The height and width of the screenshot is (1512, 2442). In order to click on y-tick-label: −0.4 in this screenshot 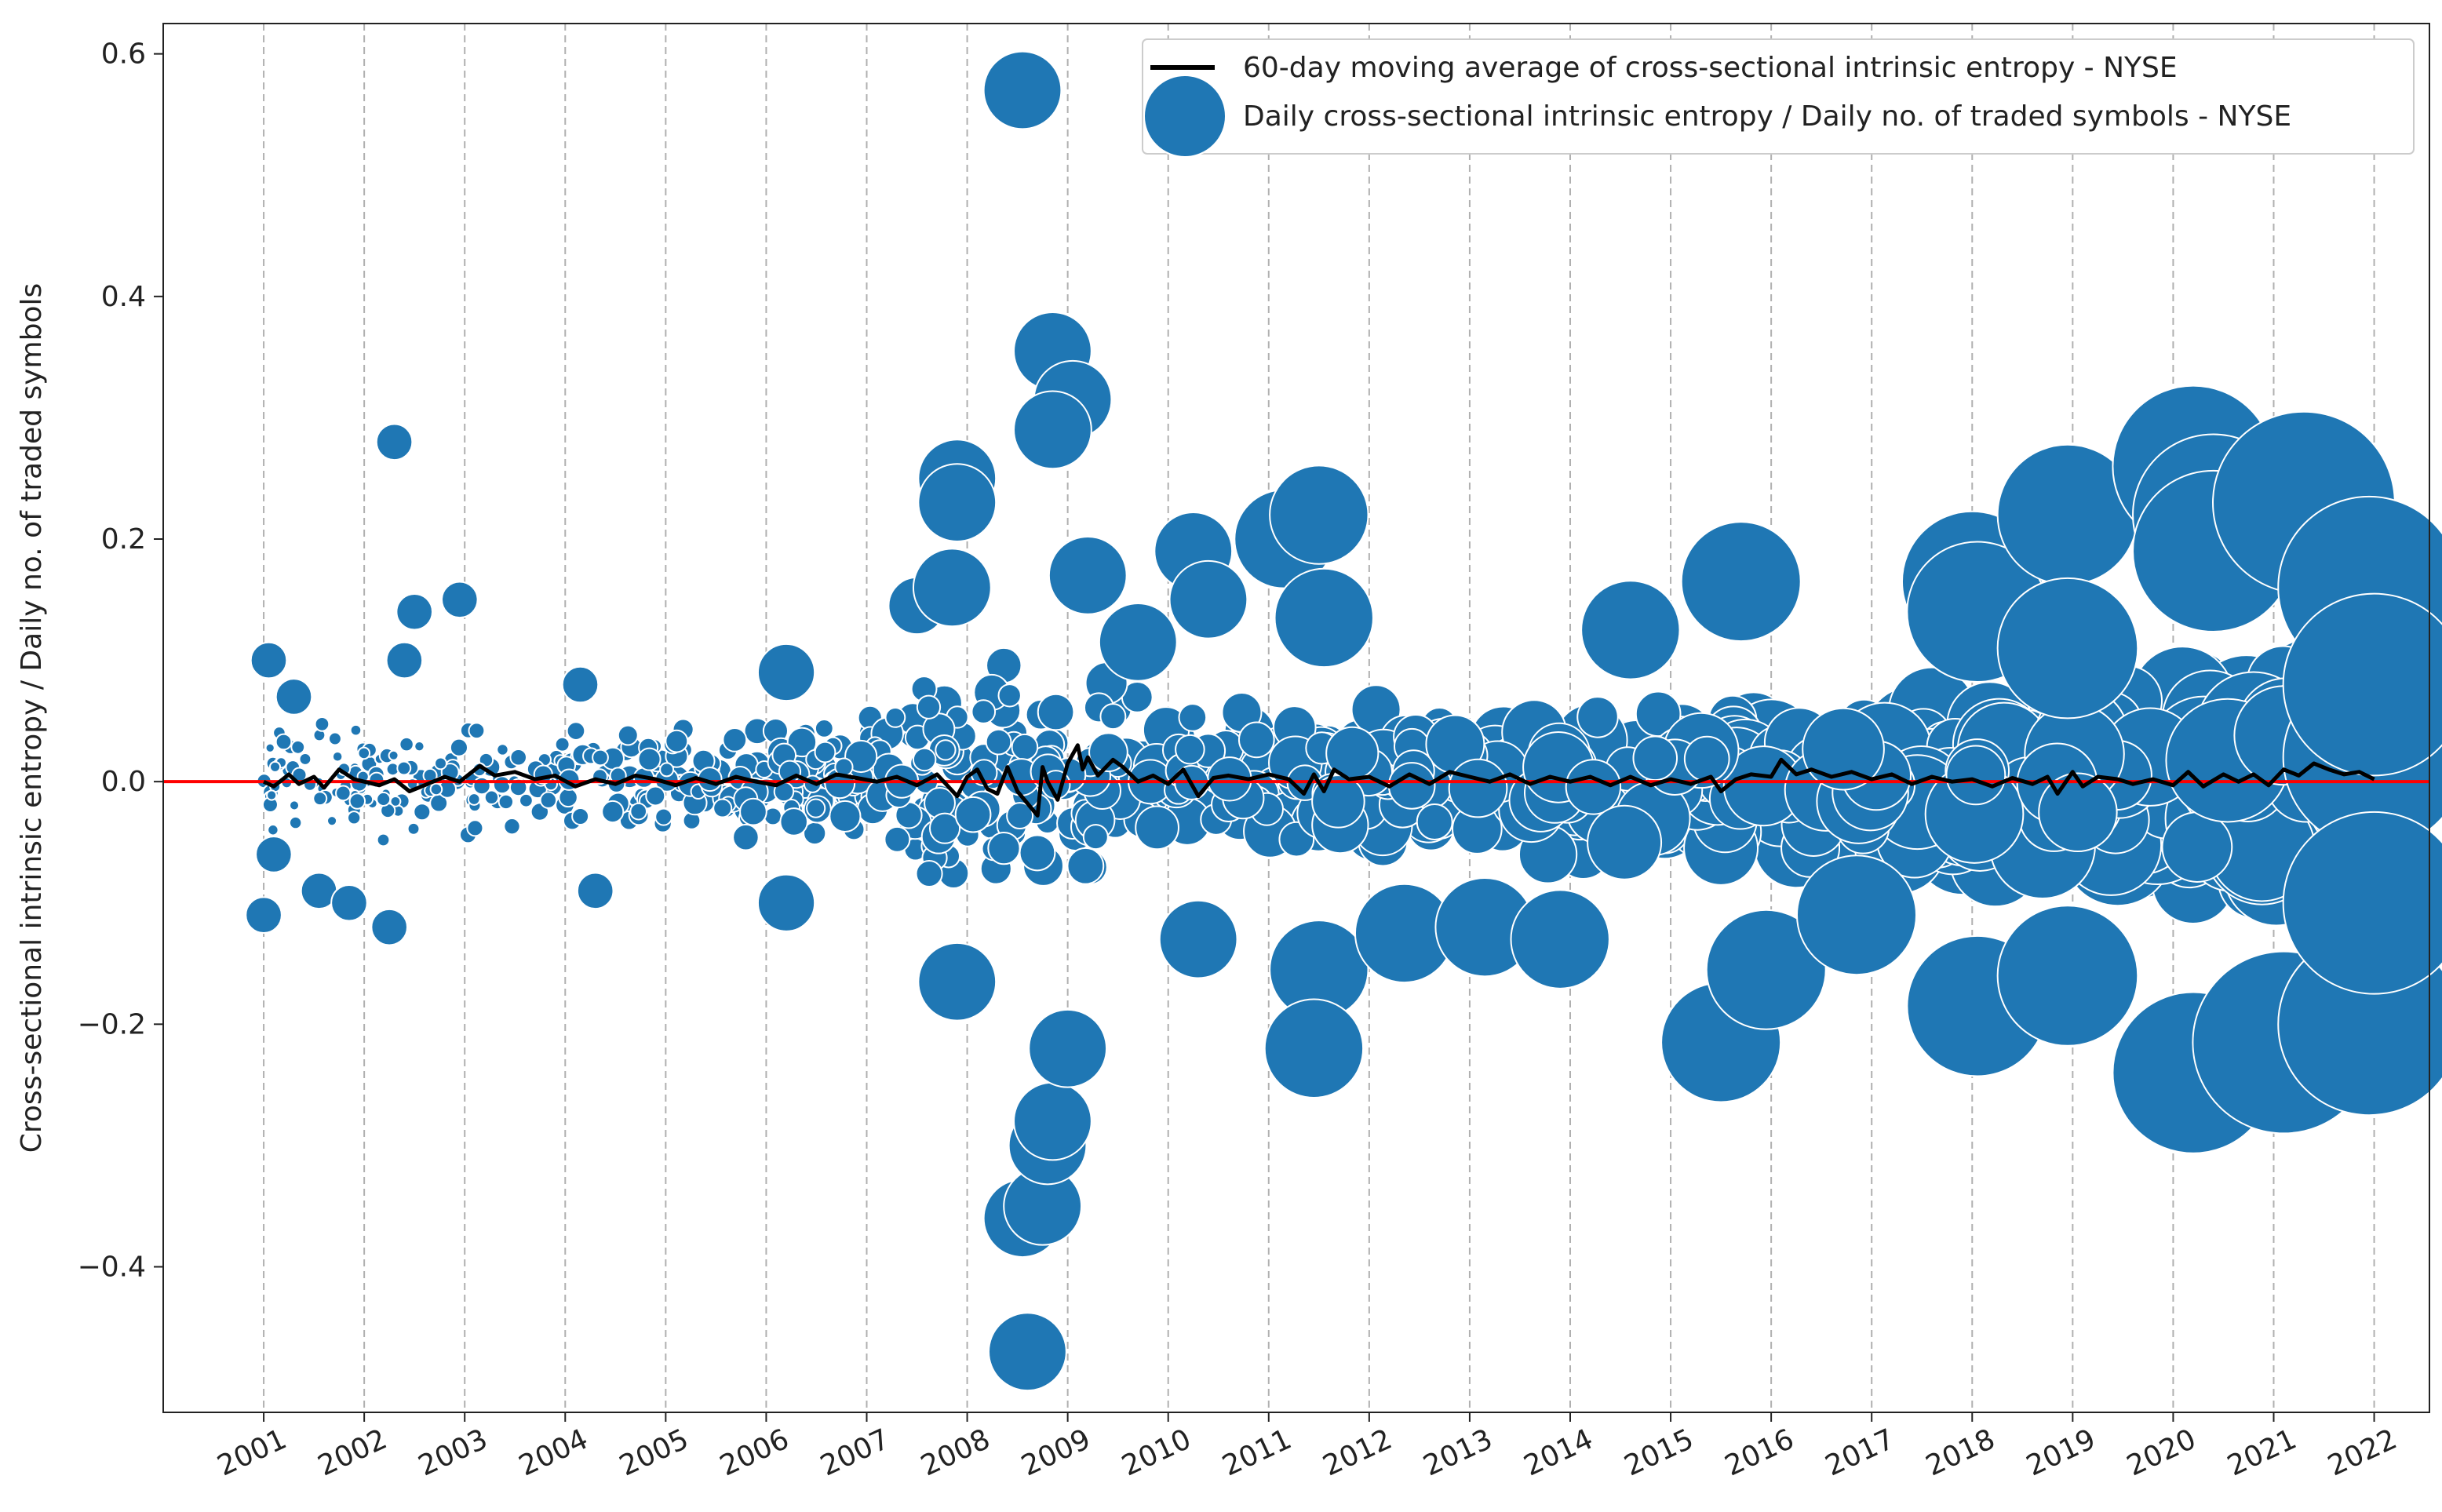, I will do `click(112, 1267)`.